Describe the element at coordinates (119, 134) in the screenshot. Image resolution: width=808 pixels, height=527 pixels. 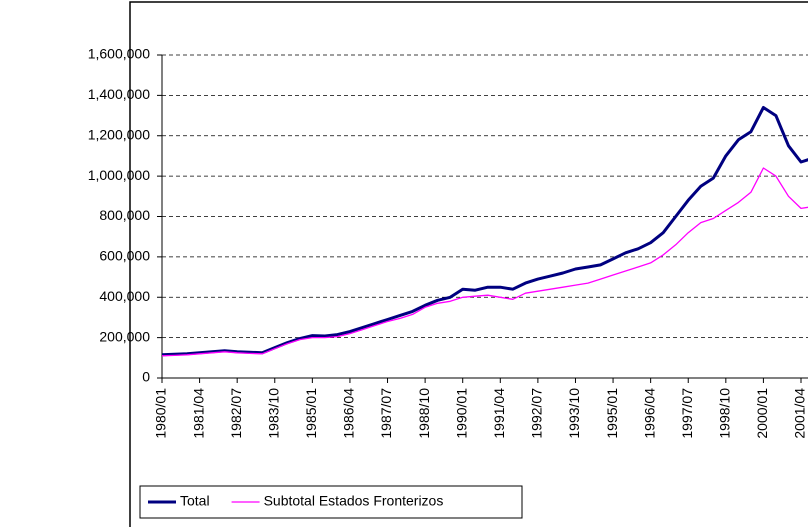
I see `y-tick-label: 1,200,000` at that location.